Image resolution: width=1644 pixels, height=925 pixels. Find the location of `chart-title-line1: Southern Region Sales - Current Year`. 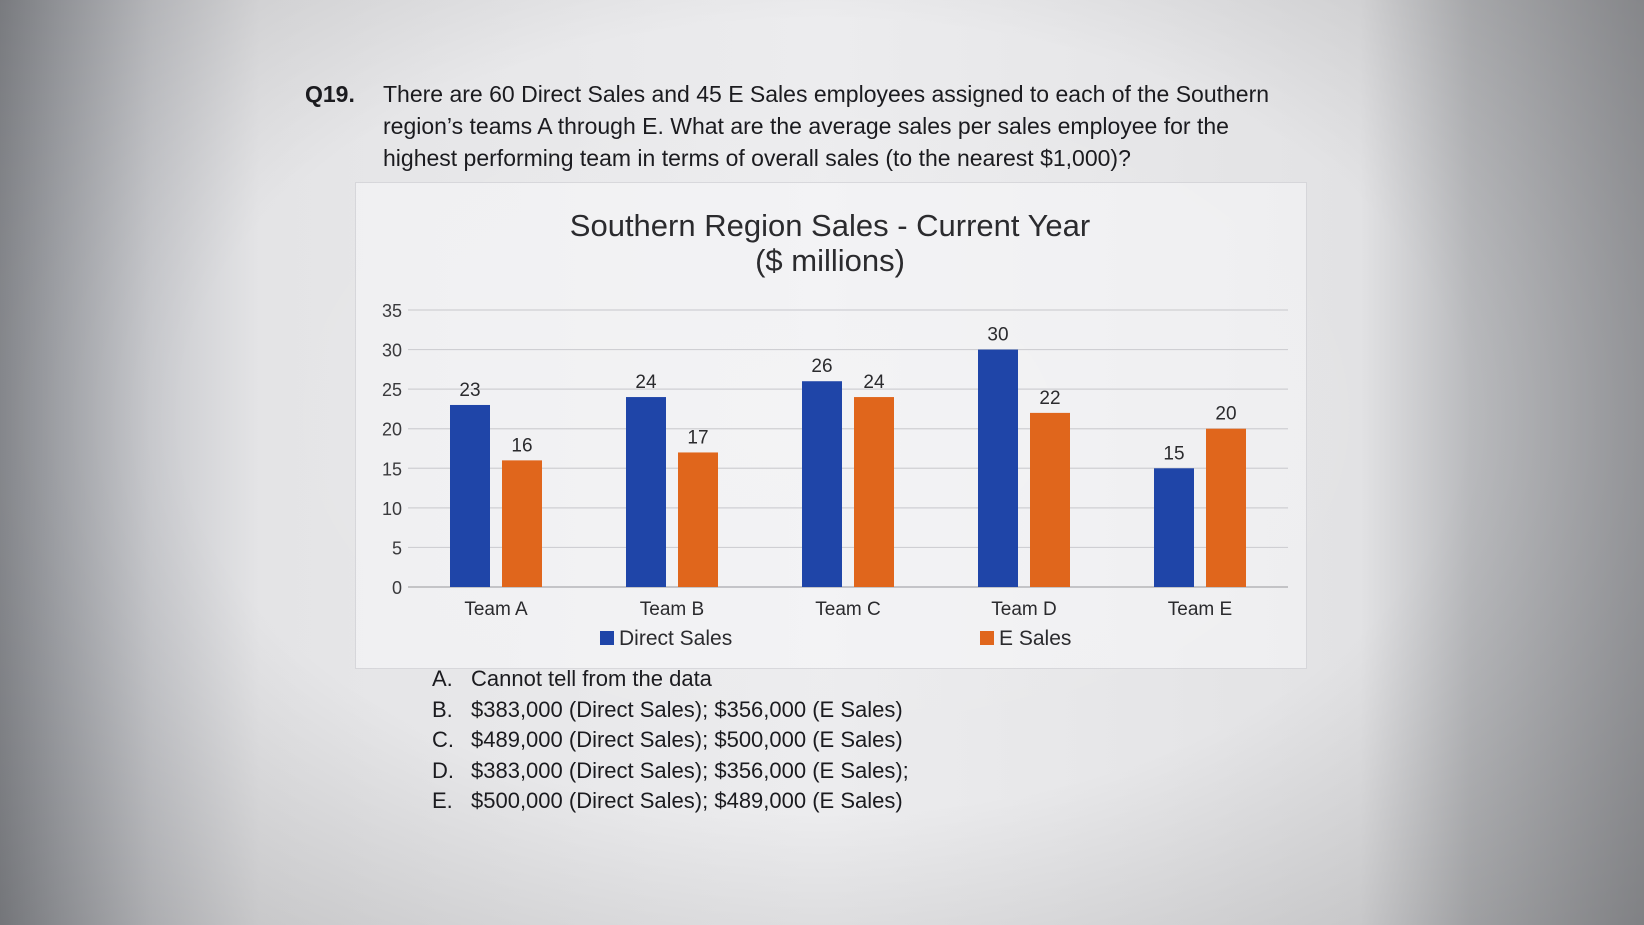

chart-title-line1: Southern Region Sales - Current Year is located at coordinates (830, 225).